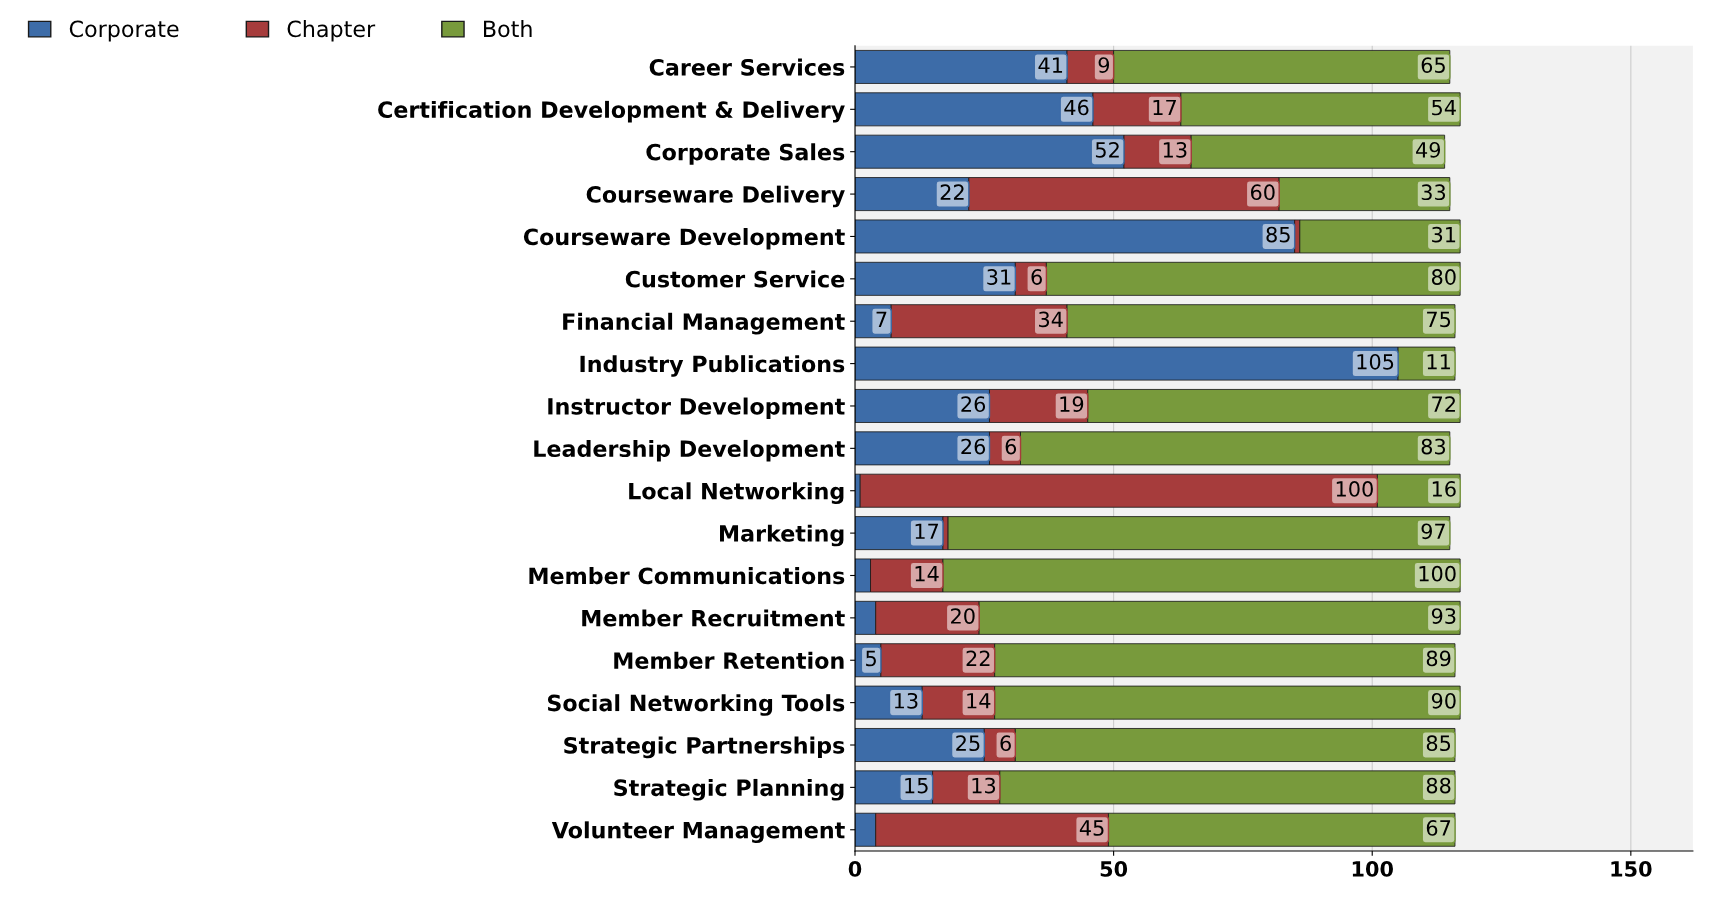  I want to click on data-label: 60, so click(1262, 192).